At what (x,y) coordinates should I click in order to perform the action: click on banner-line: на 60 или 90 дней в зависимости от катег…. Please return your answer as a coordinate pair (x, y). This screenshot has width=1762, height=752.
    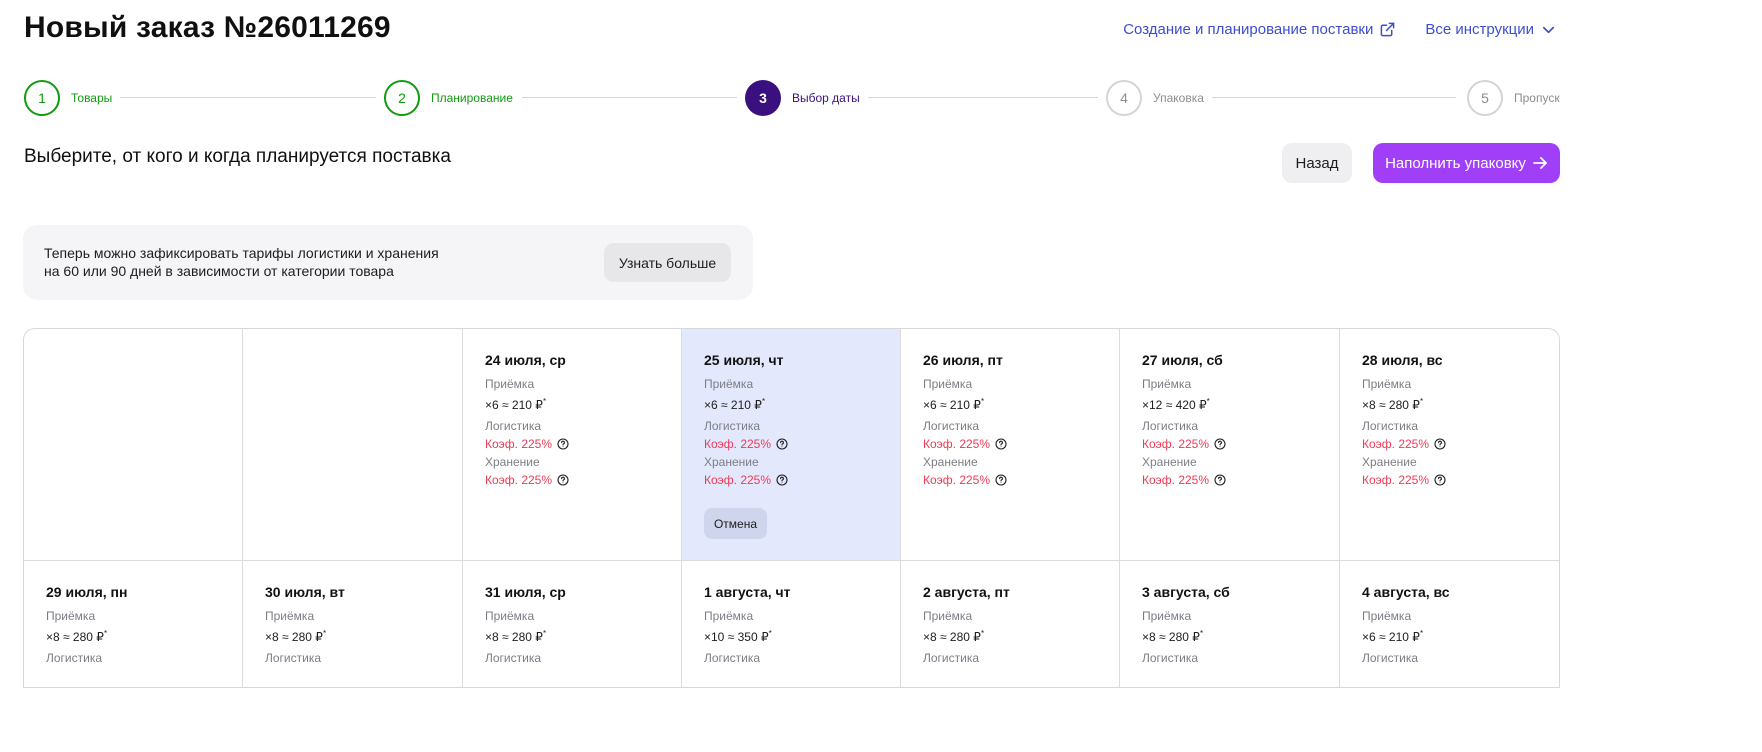
    Looking at the image, I should click on (241, 271).